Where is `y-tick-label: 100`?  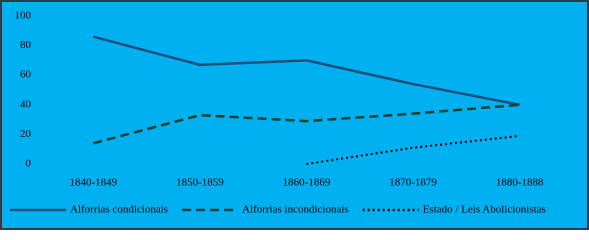
y-tick-label: 100 is located at coordinates (23, 16).